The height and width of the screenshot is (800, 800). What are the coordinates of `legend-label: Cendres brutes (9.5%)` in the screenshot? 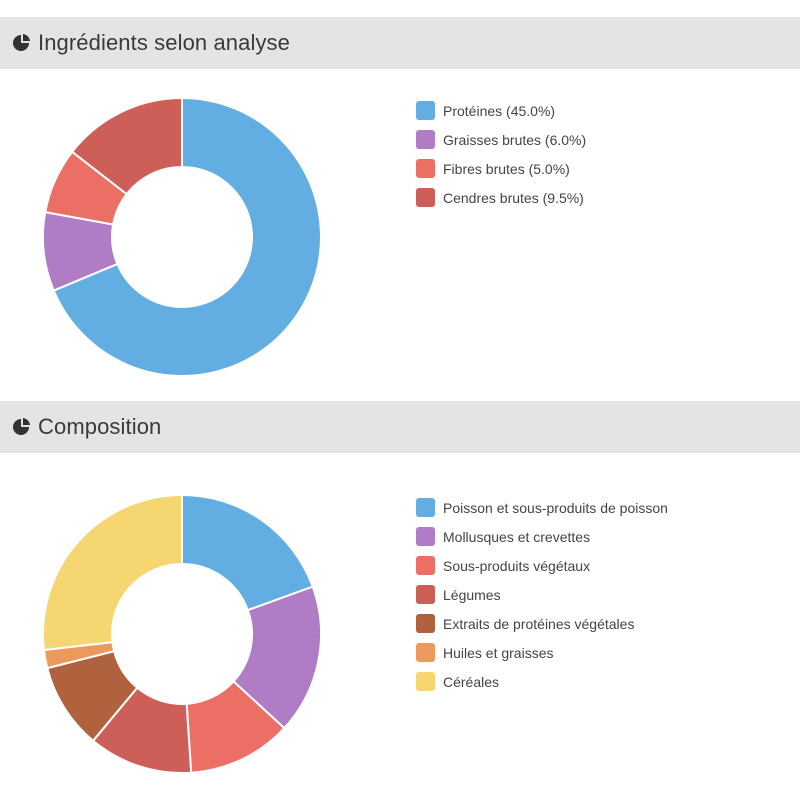 It's located at (513, 197).